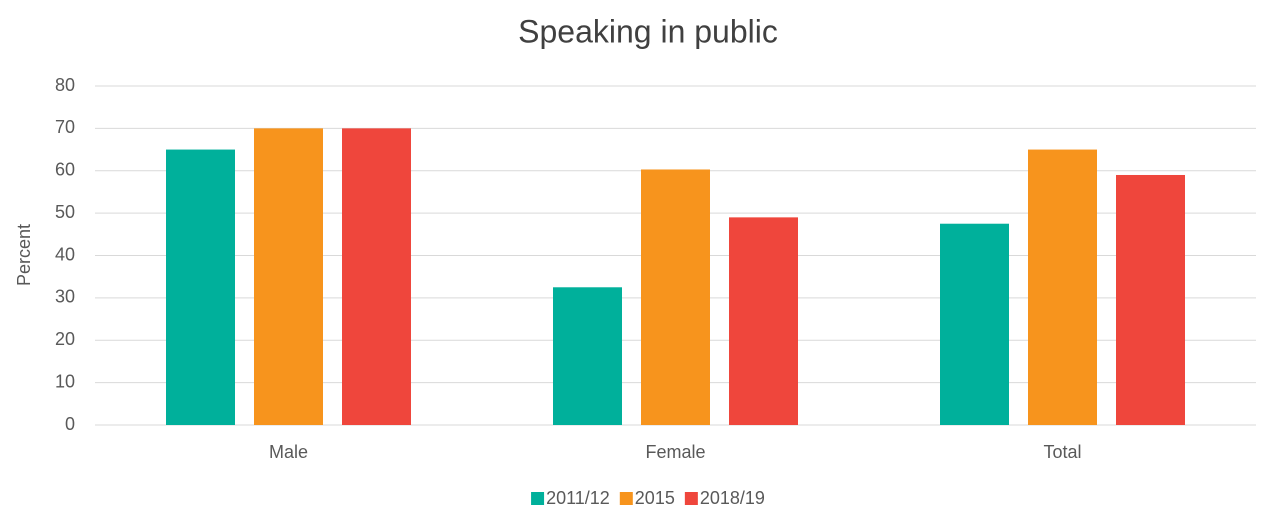 The height and width of the screenshot is (512, 1283). Describe the element at coordinates (65, 212) in the screenshot. I see `y-tick-label: 50` at that location.